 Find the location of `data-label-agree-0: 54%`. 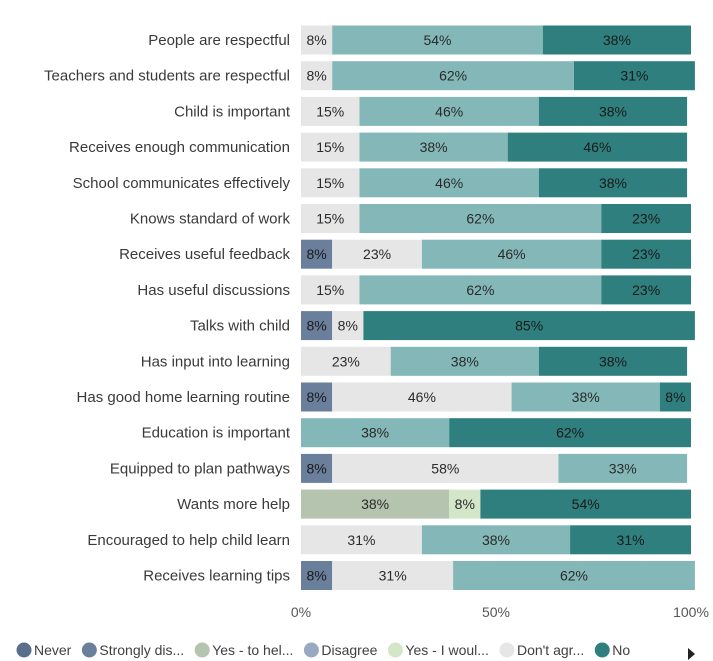

data-label-agree-0: 54% is located at coordinates (437, 40).